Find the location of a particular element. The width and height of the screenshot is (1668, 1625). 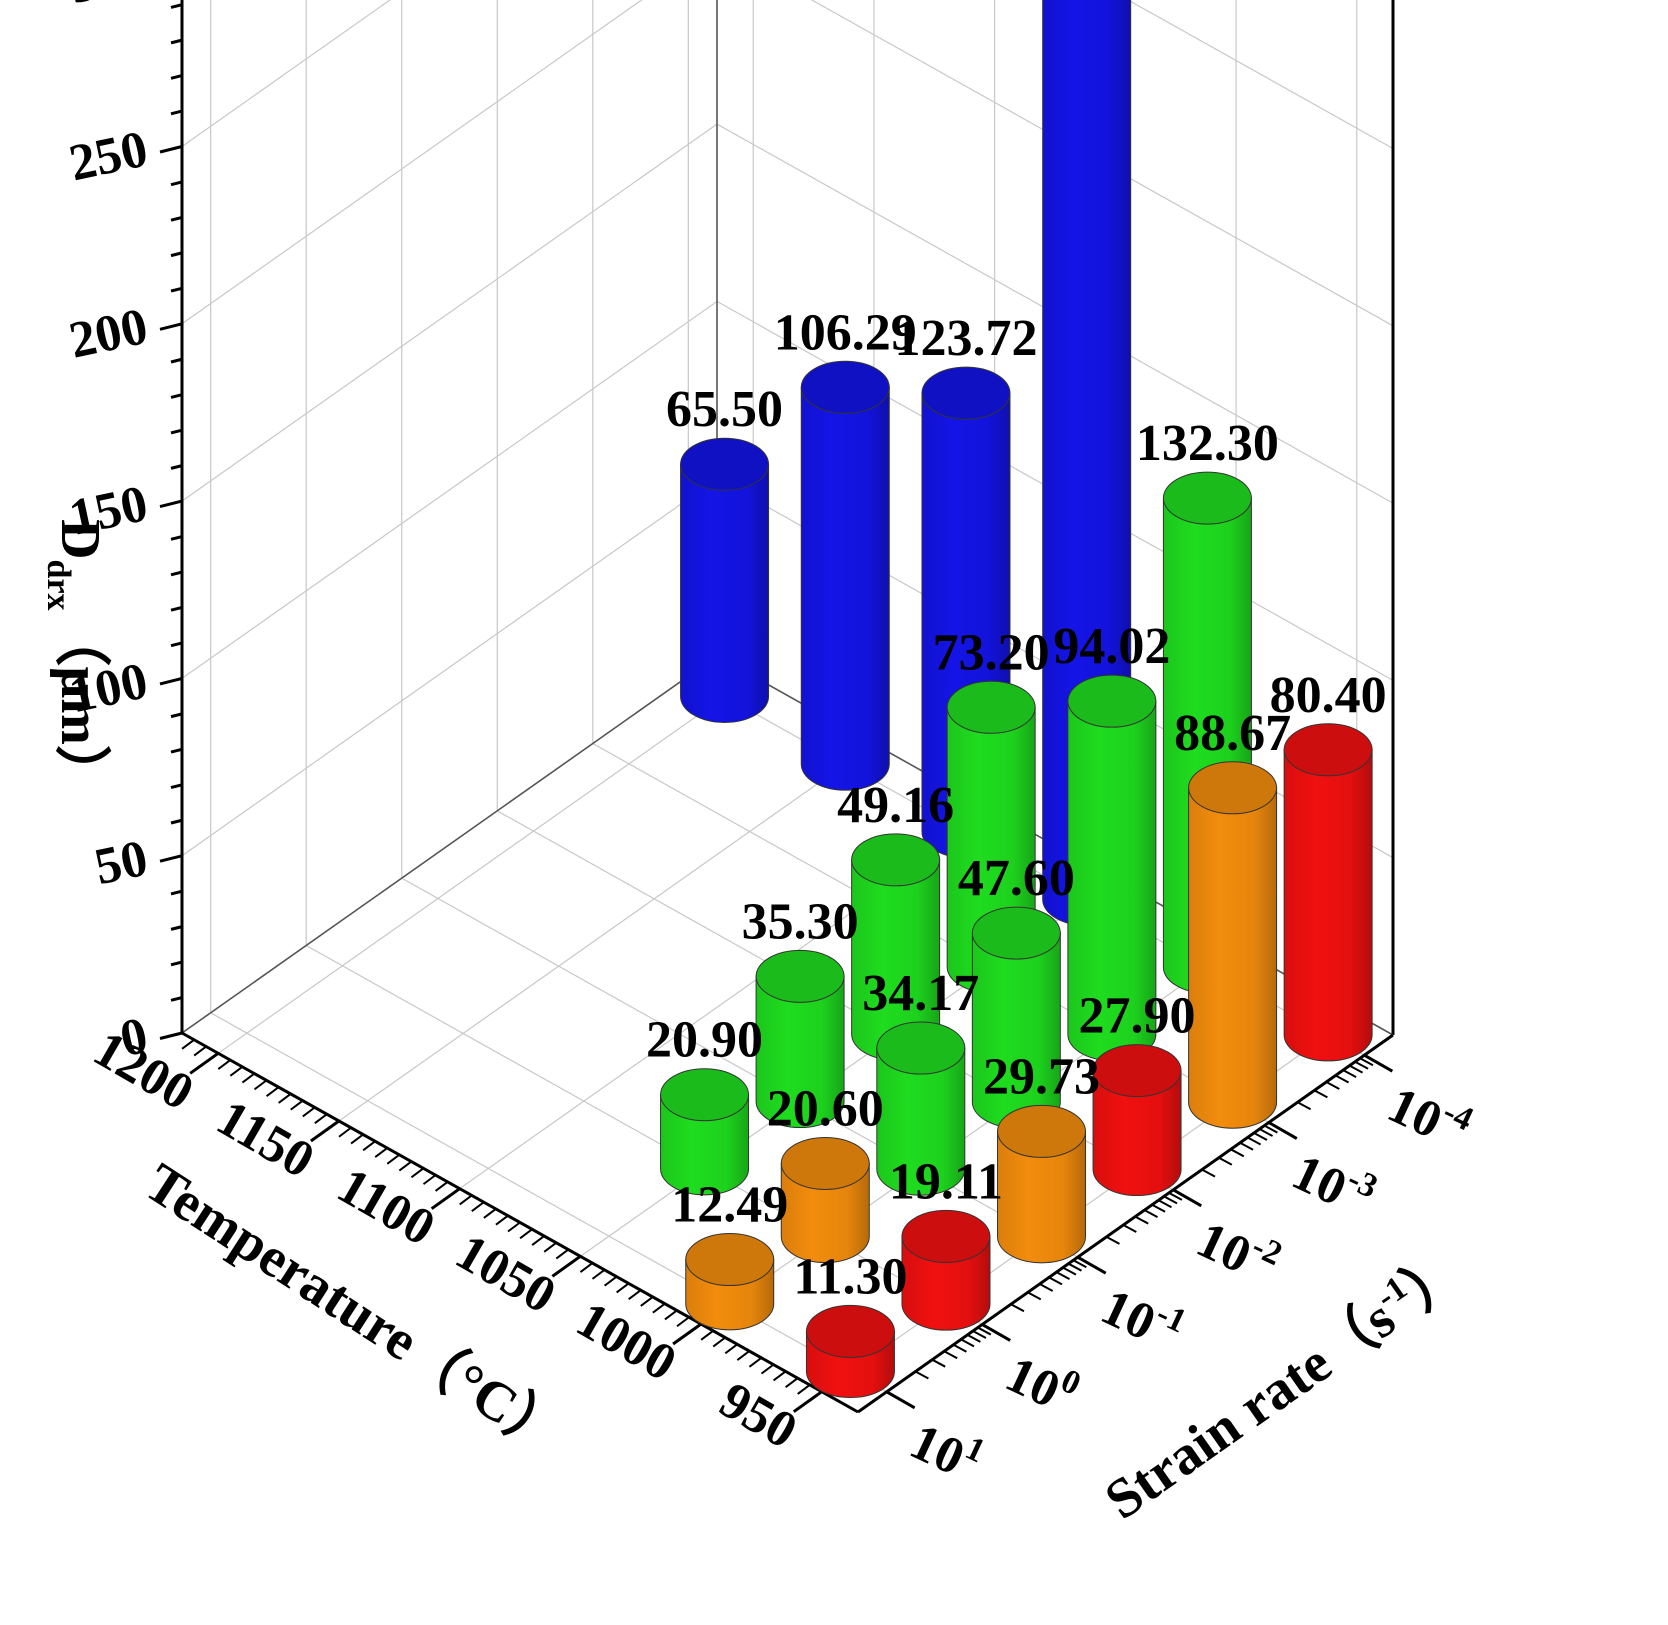

z-tick-label: 200 is located at coordinates (108, 334).